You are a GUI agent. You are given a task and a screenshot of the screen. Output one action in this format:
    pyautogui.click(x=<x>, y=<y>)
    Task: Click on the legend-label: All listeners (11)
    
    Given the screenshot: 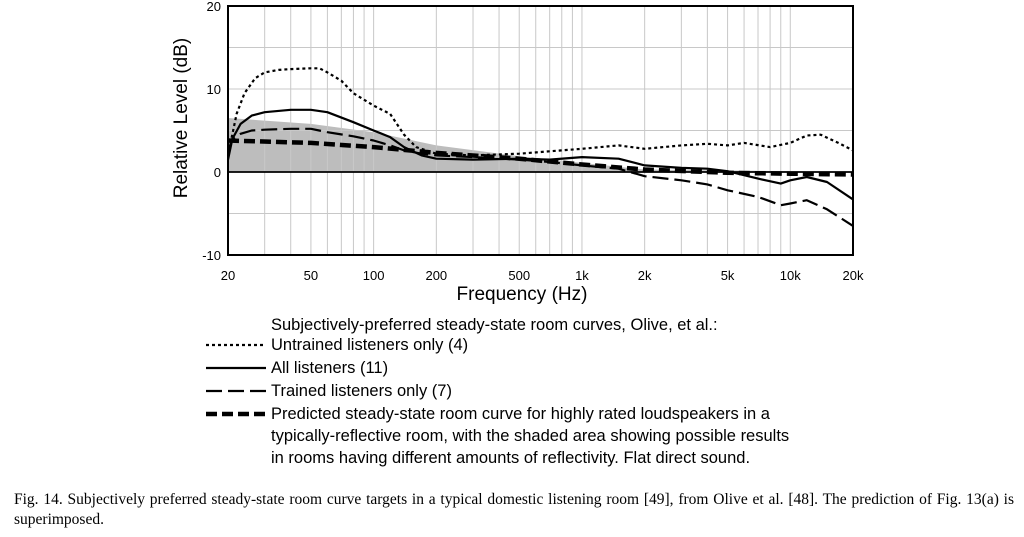 What is the action you would take?
    pyautogui.click(x=329, y=368)
    